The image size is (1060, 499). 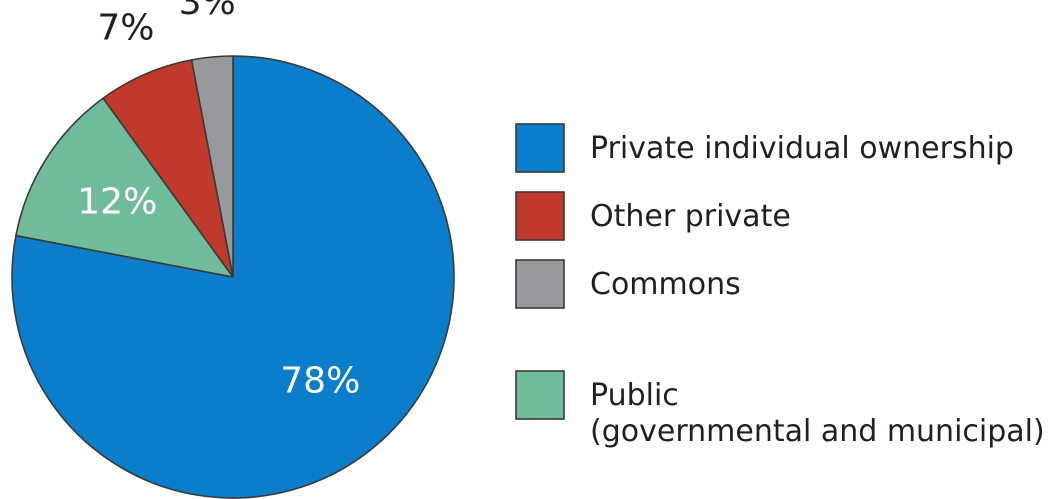 What do you see at coordinates (634, 395) in the screenshot?
I see `legend-label: Public` at bounding box center [634, 395].